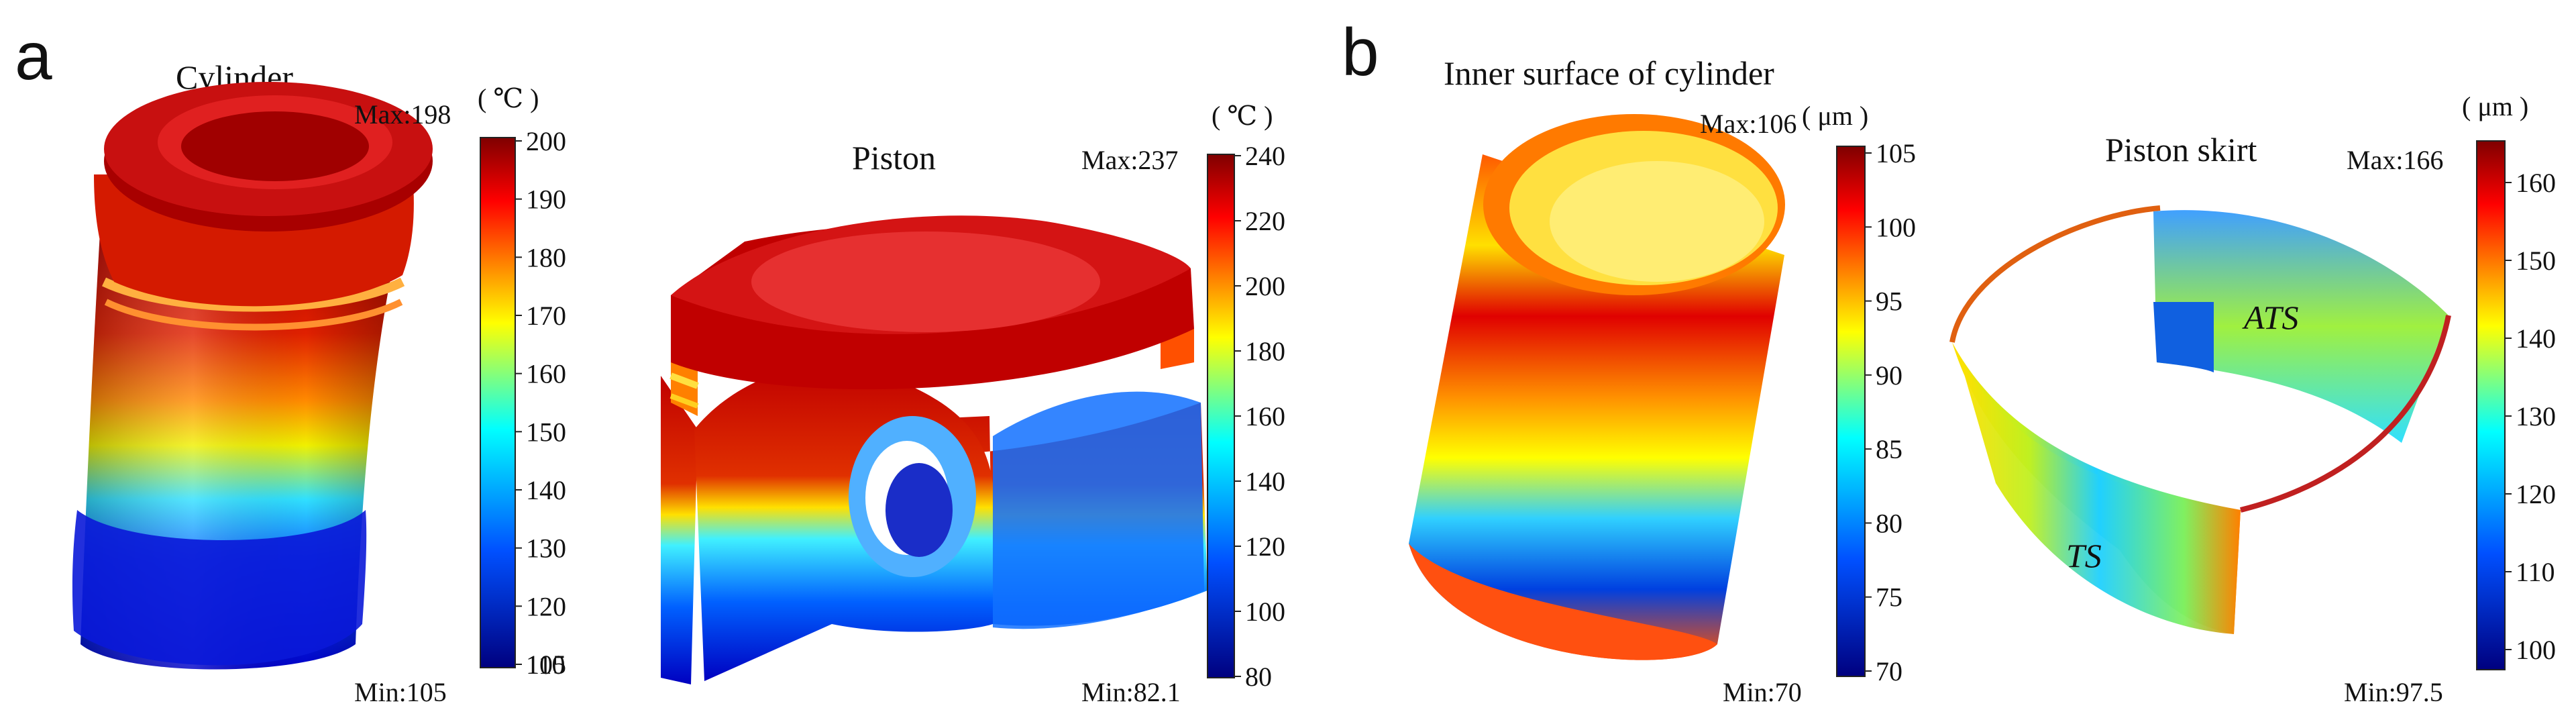 Image resolution: width=2576 pixels, height=718 pixels. I want to click on piston-colorbar-ticks: 240 220 200 180 160 140 120 100 80, so click(1259, 416).